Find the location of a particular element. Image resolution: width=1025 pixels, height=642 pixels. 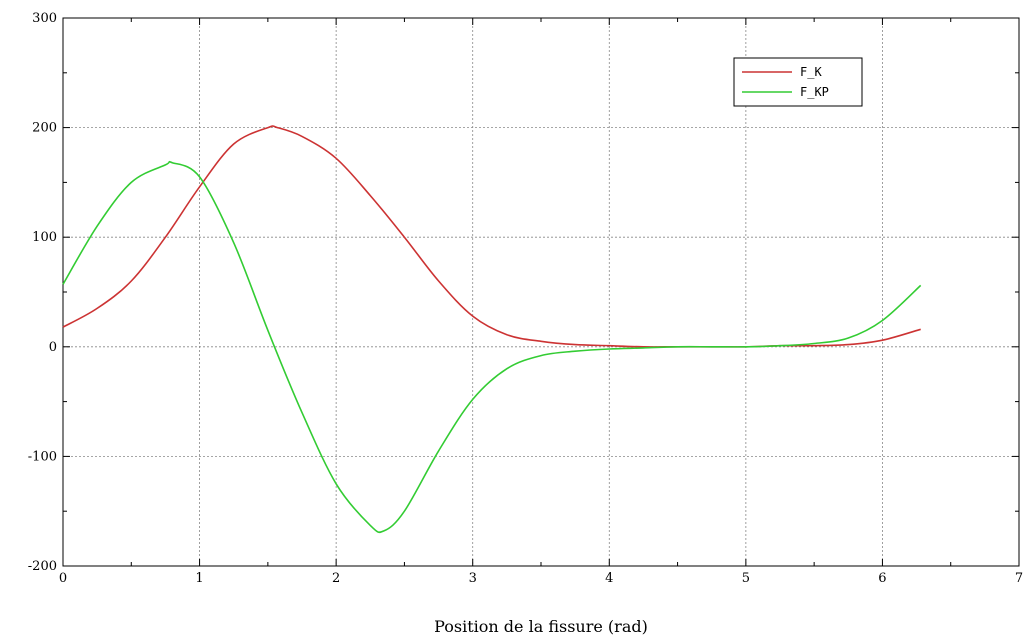

x-tick-label: 3 is located at coordinates (473, 578).